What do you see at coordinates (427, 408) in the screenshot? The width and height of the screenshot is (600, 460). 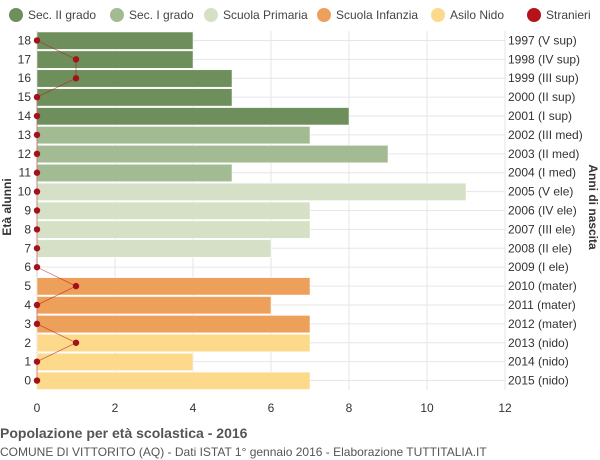 I see `x-tick-label: 10` at bounding box center [427, 408].